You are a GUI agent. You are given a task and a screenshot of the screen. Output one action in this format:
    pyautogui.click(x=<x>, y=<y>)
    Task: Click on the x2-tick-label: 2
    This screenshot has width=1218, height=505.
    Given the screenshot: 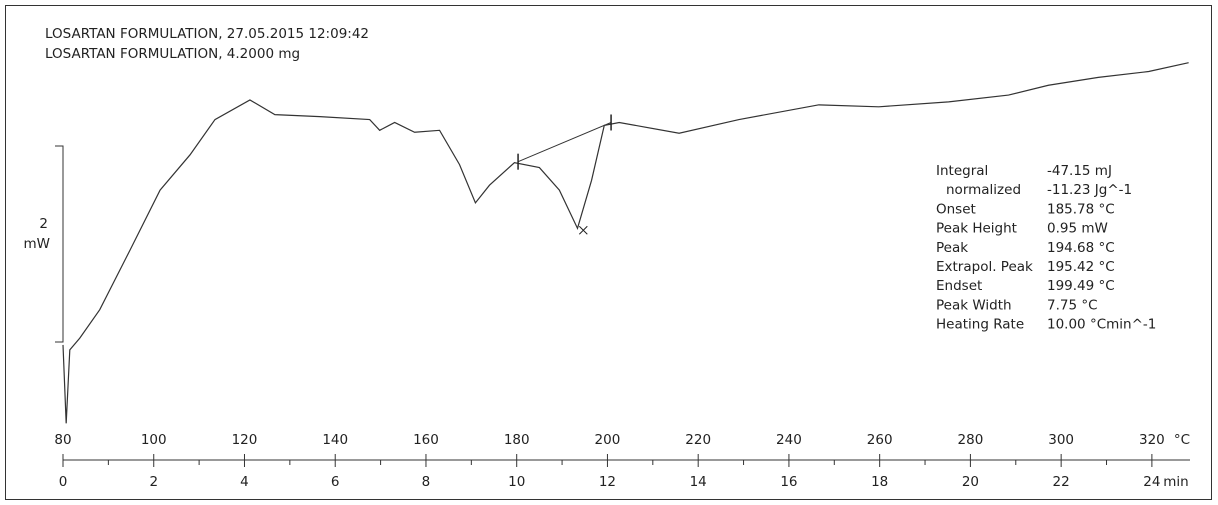 What is the action you would take?
    pyautogui.click(x=153, y=482)
    